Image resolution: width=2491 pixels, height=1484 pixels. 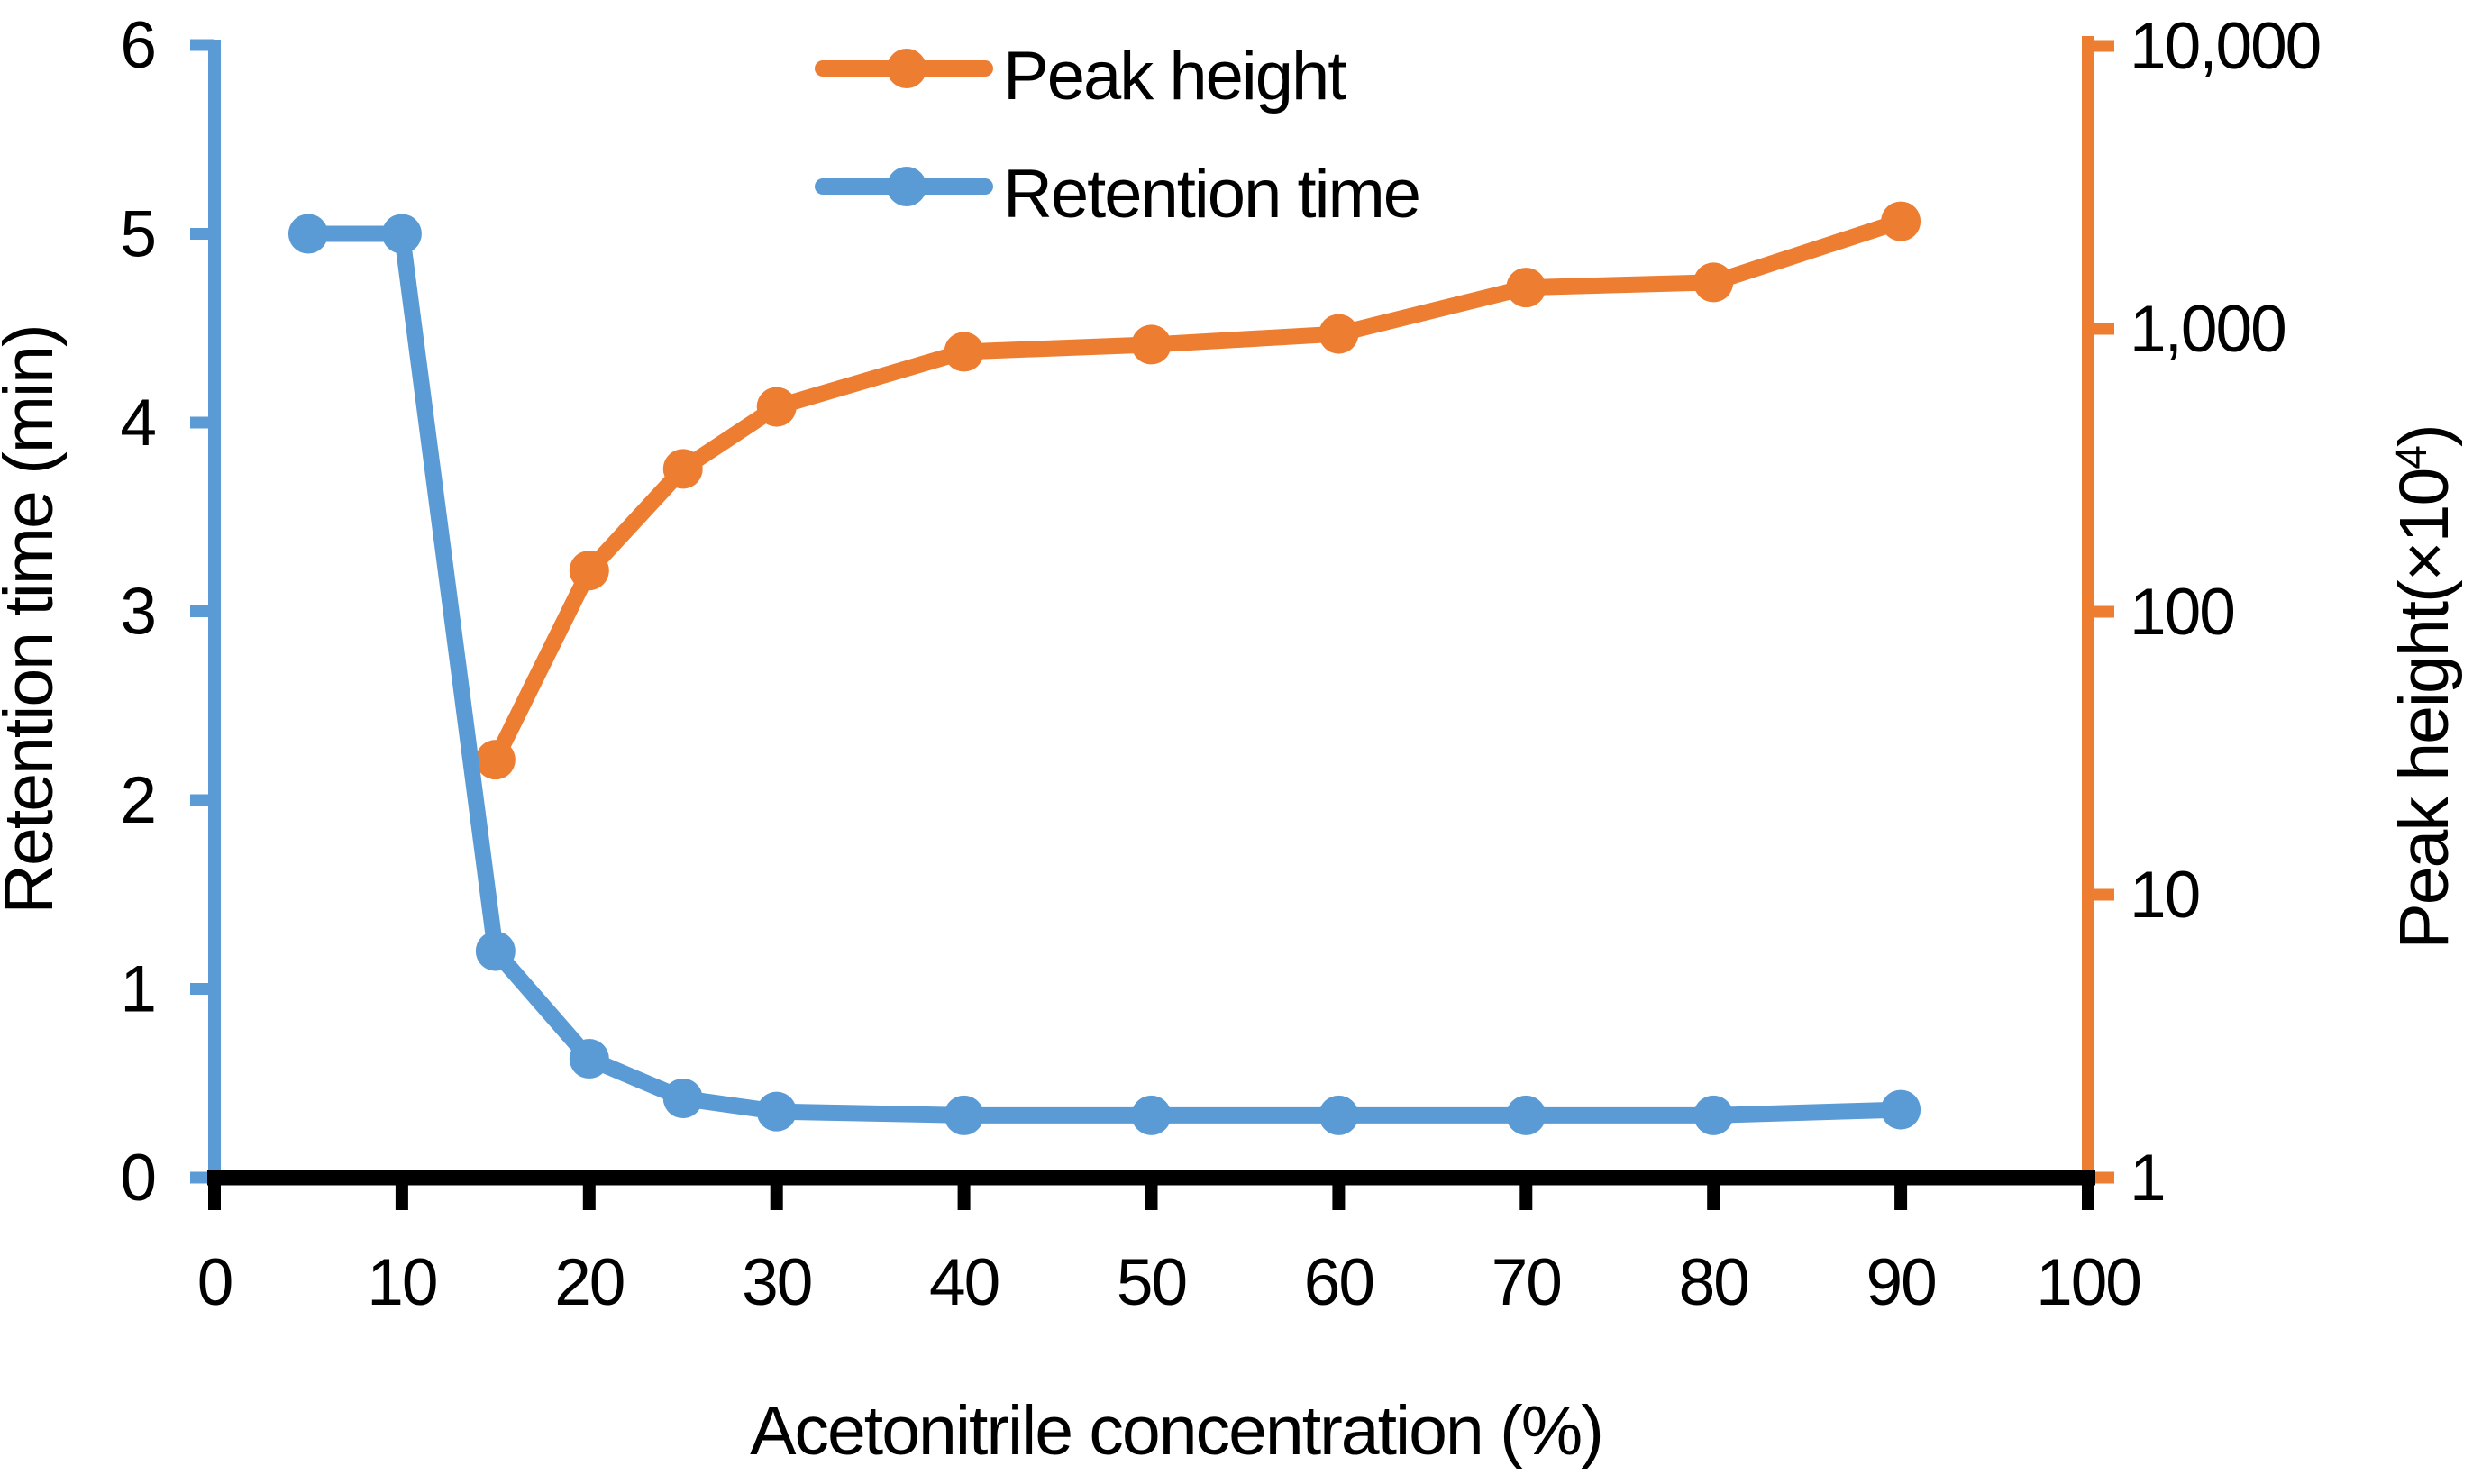 What do you see at coordinates (2088, 1282) in the screenshot?
I see `x-axis-tick-label: 100` at bounding box center [2088, 1282].